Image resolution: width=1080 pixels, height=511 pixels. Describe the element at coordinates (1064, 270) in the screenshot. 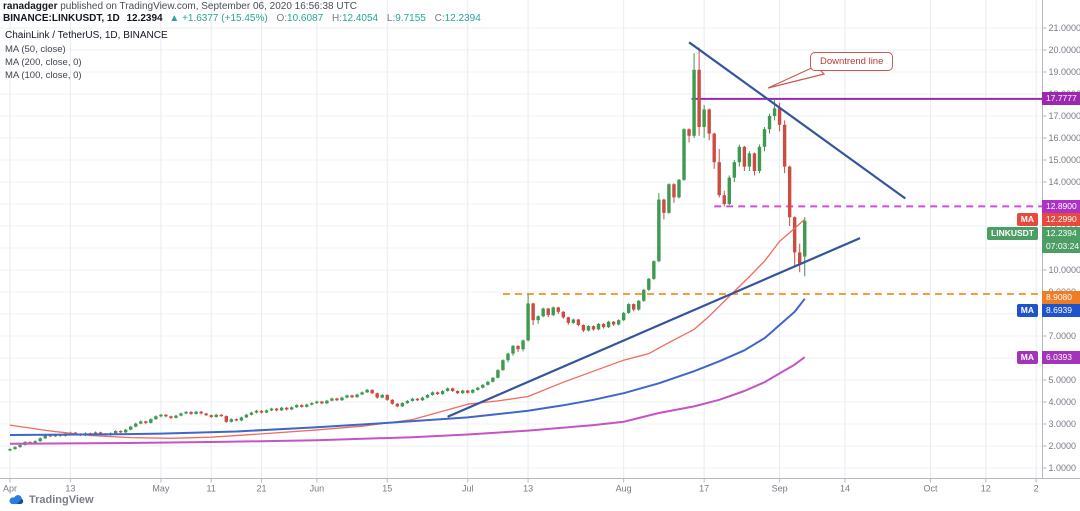

I see `price-tick-label: 10.0000` at that location.